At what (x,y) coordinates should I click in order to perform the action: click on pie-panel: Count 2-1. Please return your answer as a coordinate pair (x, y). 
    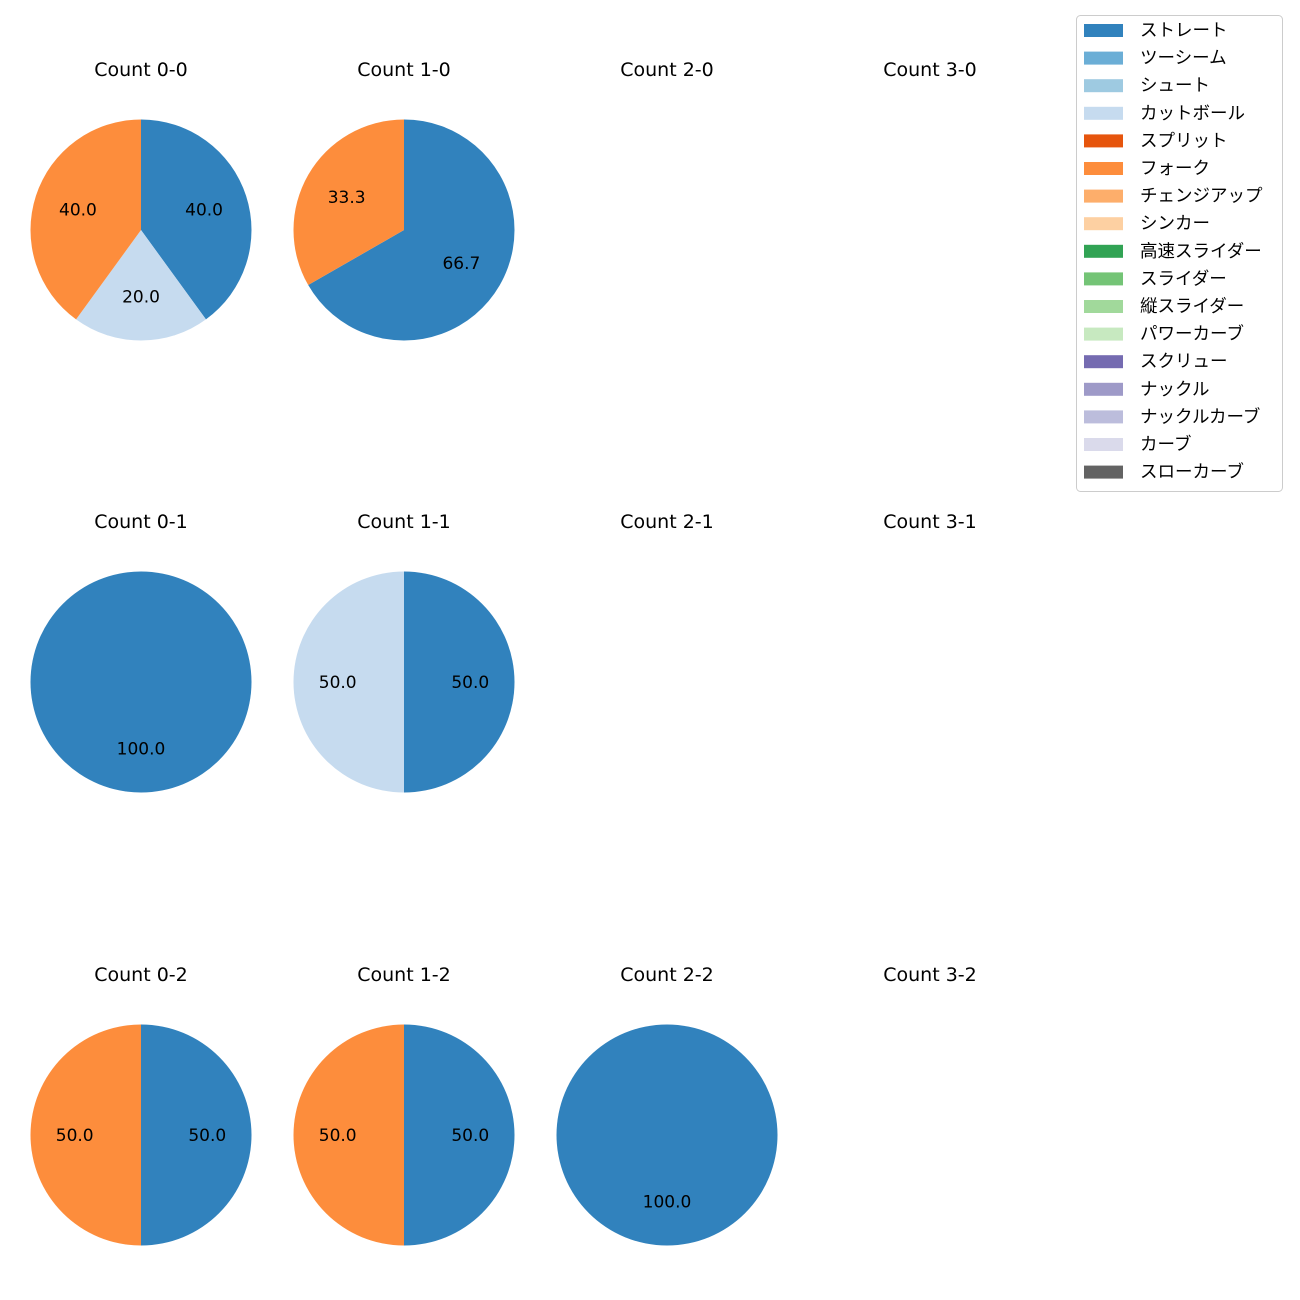
    Looking at the image, I should click on (667, 522).